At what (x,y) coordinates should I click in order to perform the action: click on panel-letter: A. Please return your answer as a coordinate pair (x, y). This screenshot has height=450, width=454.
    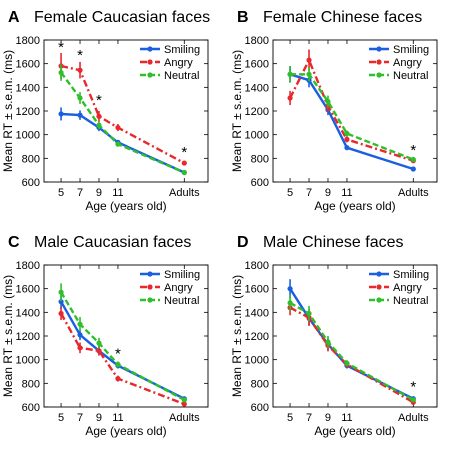
    Looking at the image, I should click on (14, 17).